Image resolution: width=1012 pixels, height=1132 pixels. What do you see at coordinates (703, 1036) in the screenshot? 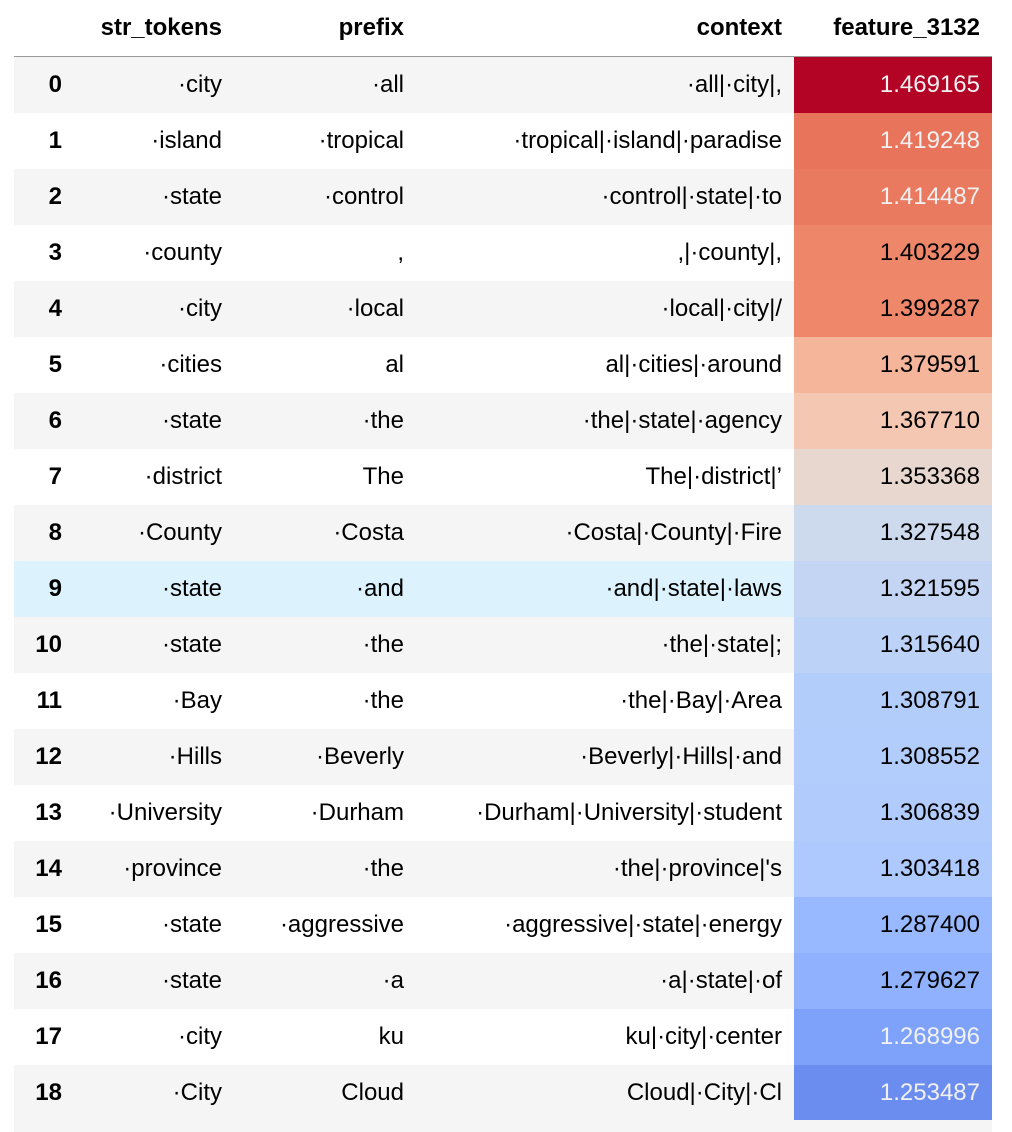
I see `cell-context: ku|·city|·center` at bounding box center [703, 1036].